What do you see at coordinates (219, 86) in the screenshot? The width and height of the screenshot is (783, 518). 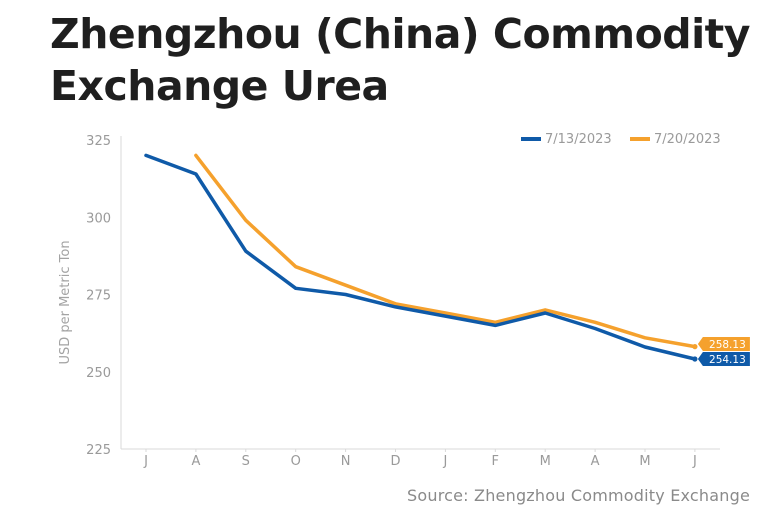 I see `chart-title-line-2: Exchange Urea` at bounding box center [219, 86].